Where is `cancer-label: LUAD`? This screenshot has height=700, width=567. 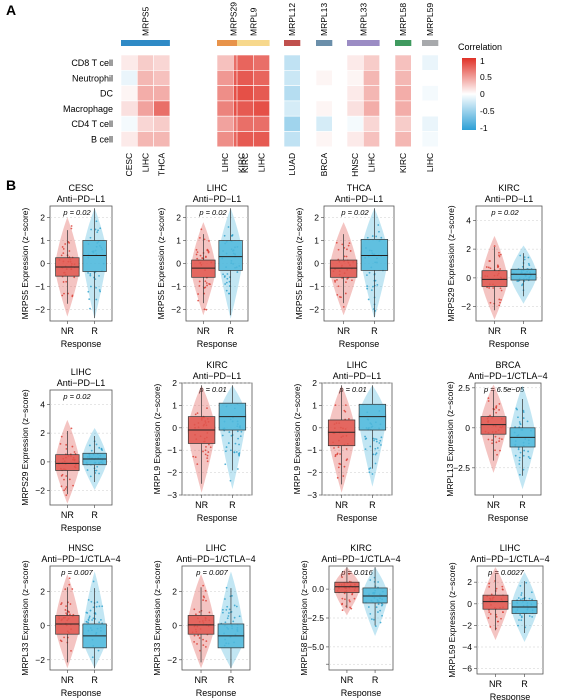
cancer-label: LUAD is located at coordinates (292, 164).